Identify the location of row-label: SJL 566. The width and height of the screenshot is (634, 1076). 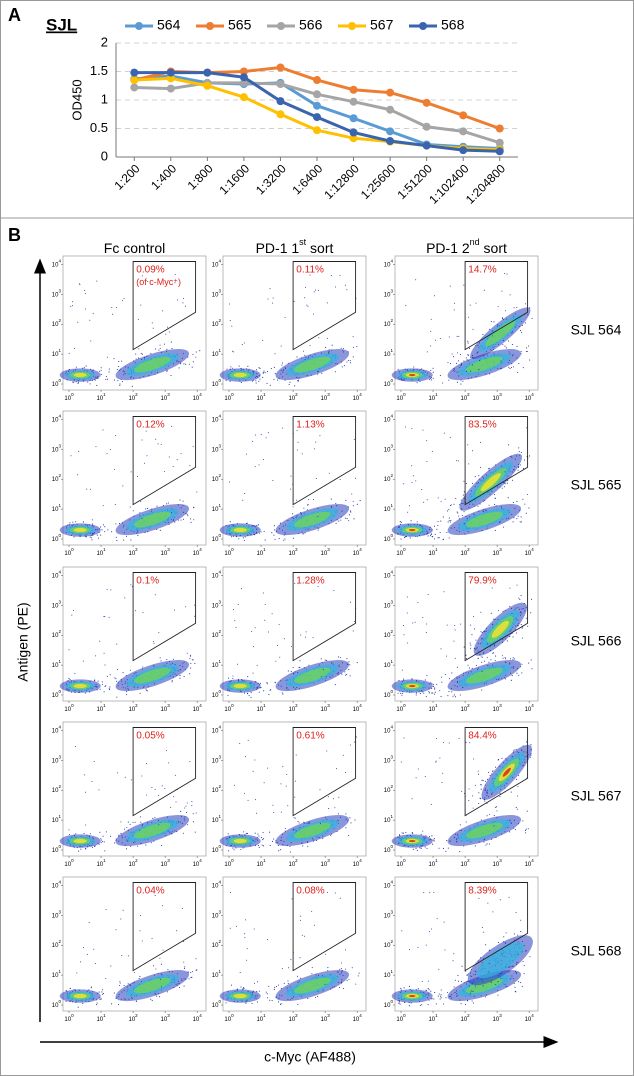
(596, 641).